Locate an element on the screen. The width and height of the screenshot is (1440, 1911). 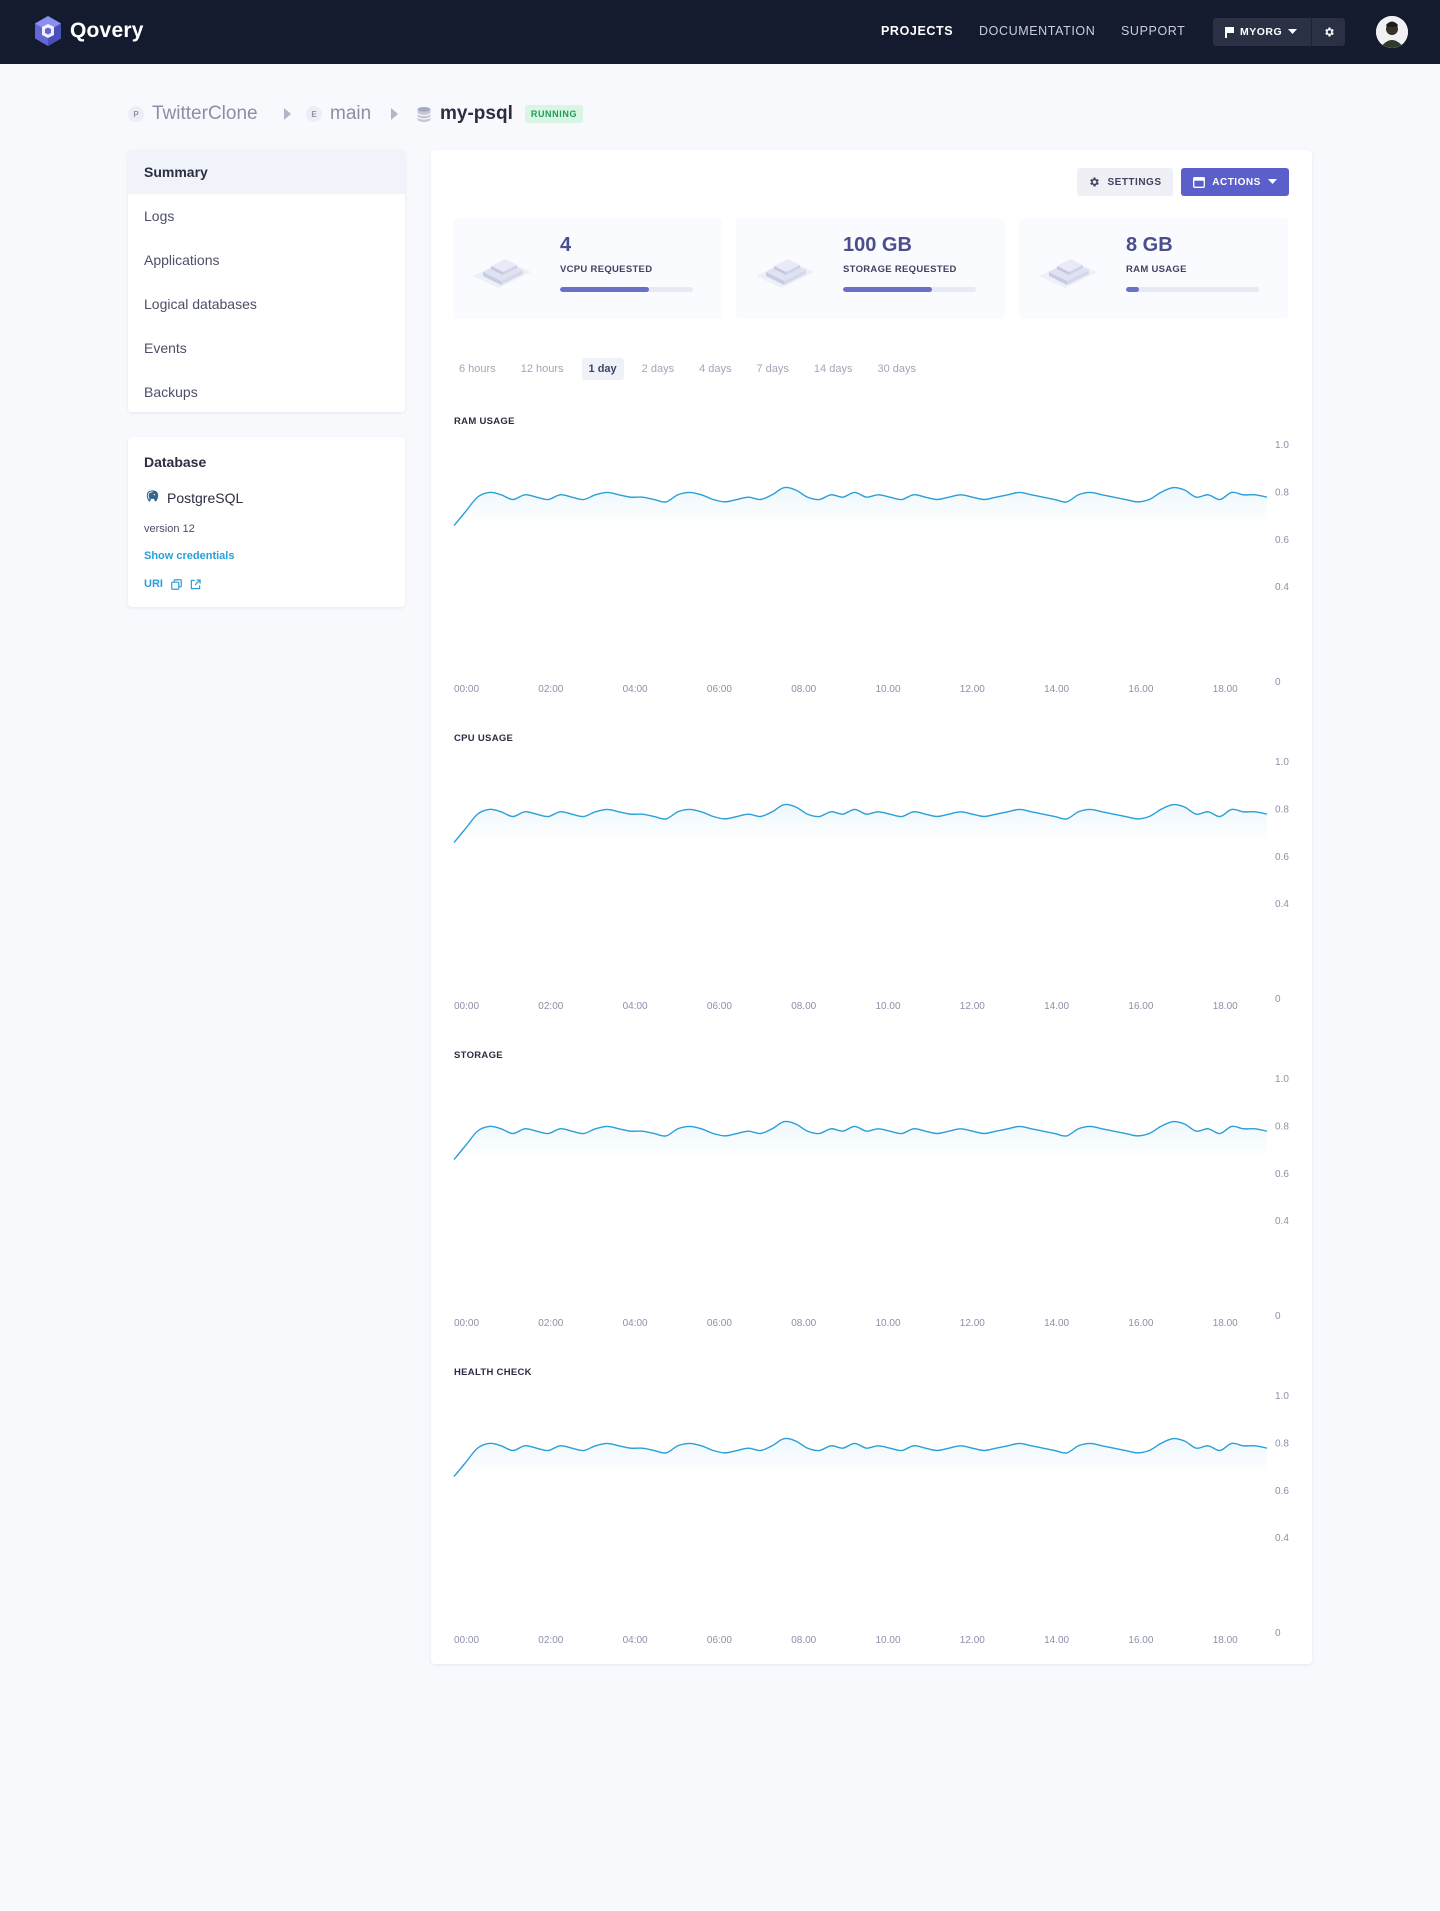
nav-link-documentation: DOCUMENTATION is located at coordinates (1037, 31).